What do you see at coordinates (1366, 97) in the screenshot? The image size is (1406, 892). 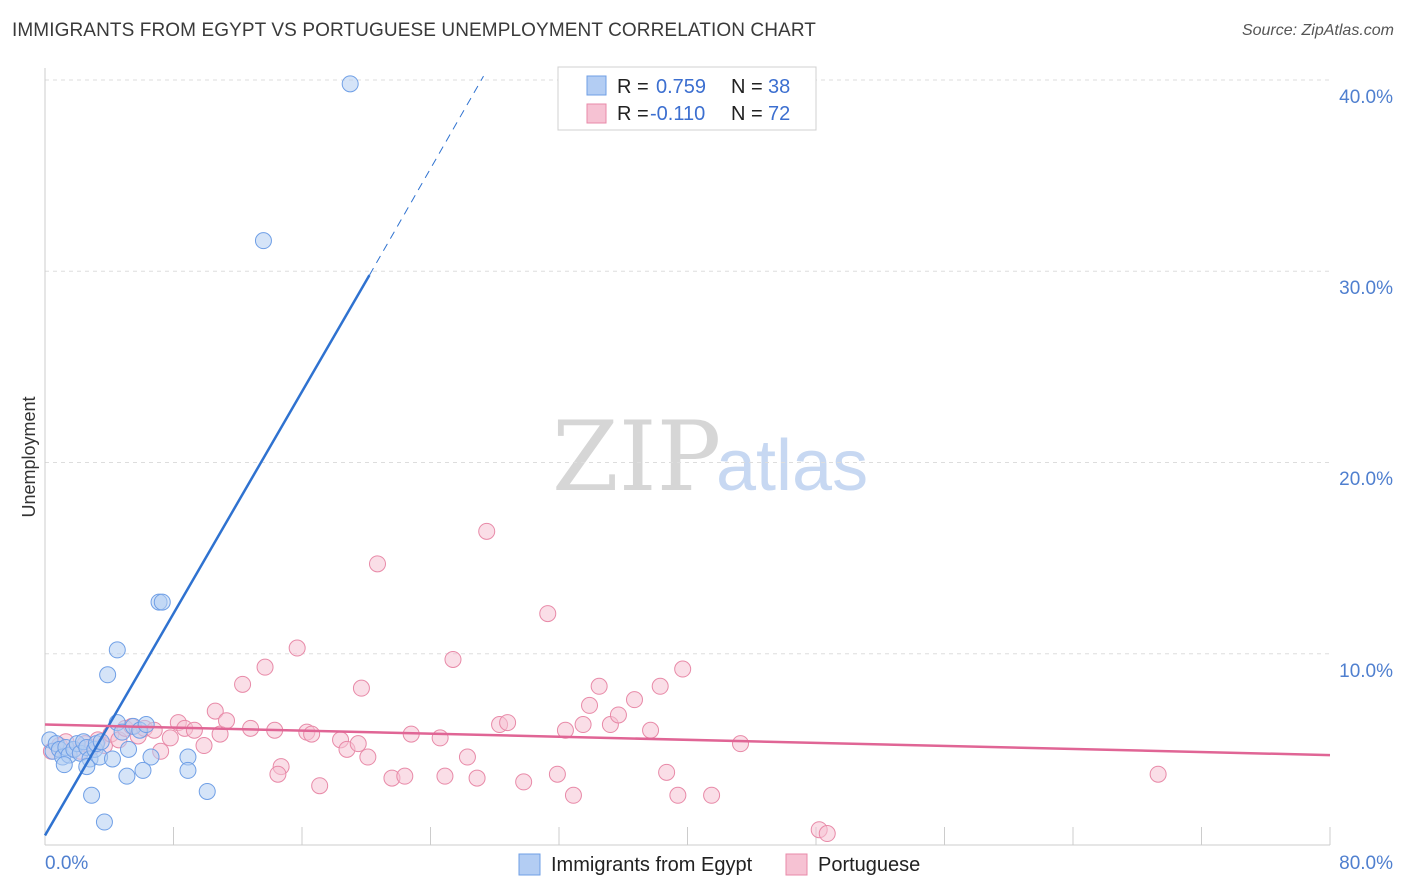 I see `y-tick-label: 40.0%` at bounding box center [1366, 97].